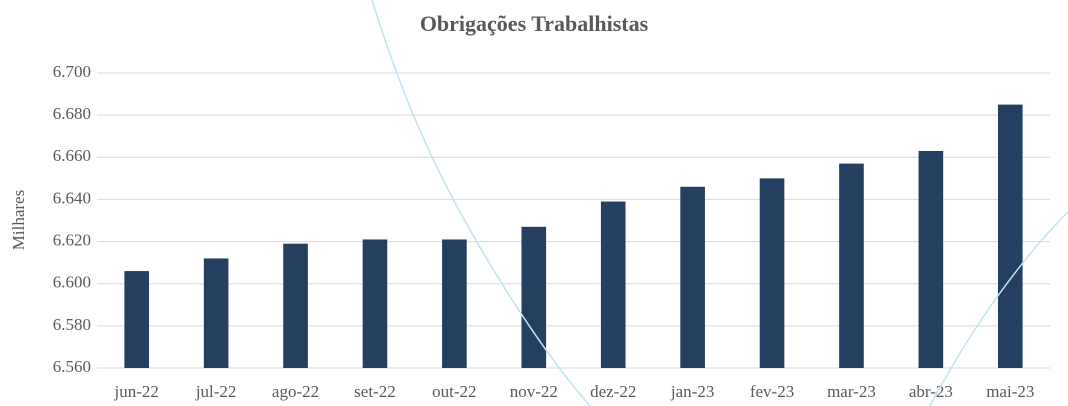 The image size is (1068, 406). I want to click on x-tick-label: mar-23, so click(851, 391).